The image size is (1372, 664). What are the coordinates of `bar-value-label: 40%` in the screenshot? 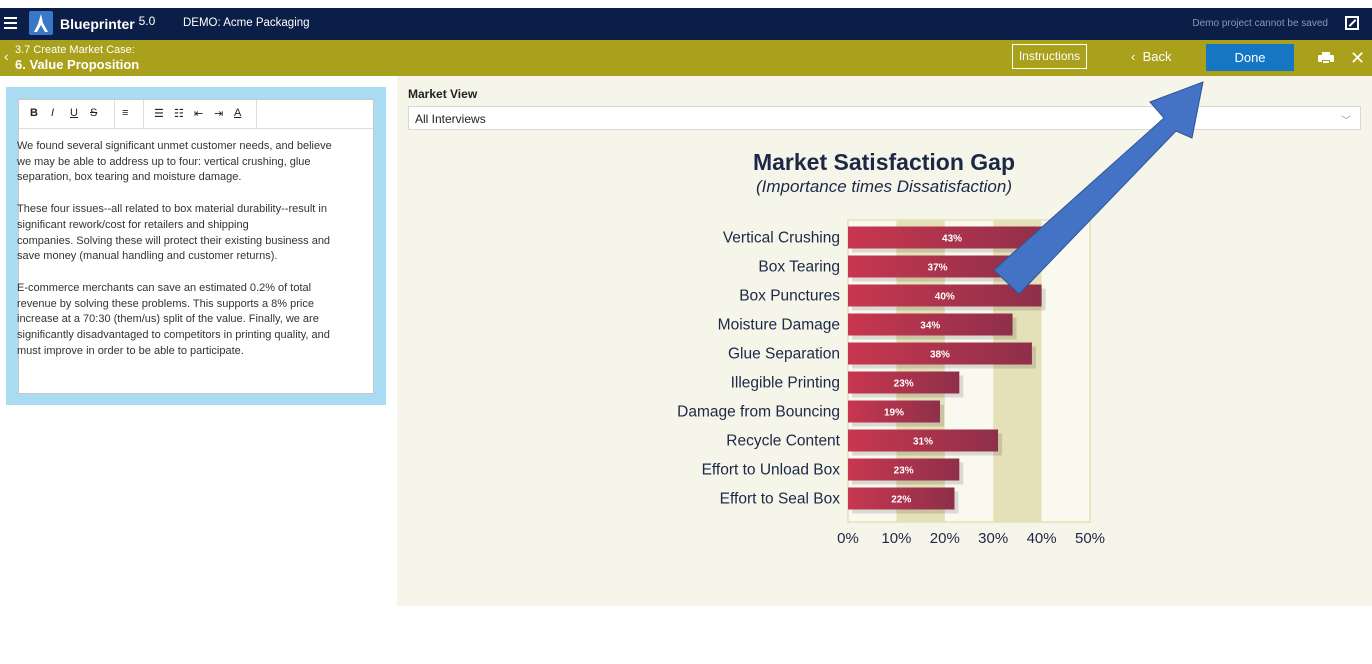 It's located at (945, 297).